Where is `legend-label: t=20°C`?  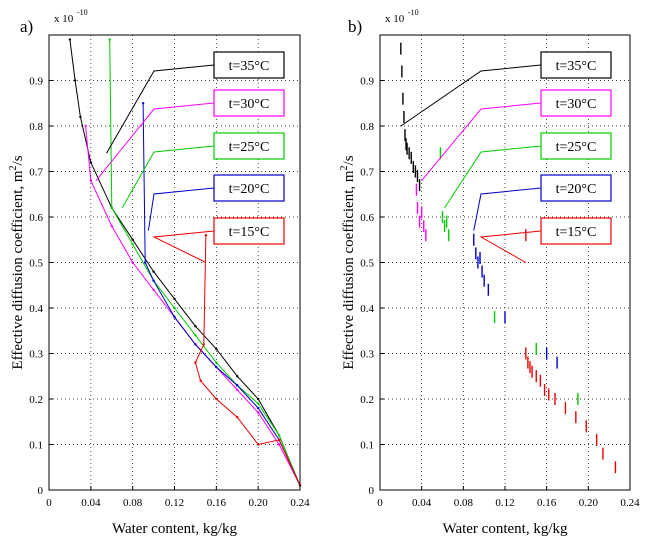 legend-label: t=20°C is located at coordinates (249, 189).